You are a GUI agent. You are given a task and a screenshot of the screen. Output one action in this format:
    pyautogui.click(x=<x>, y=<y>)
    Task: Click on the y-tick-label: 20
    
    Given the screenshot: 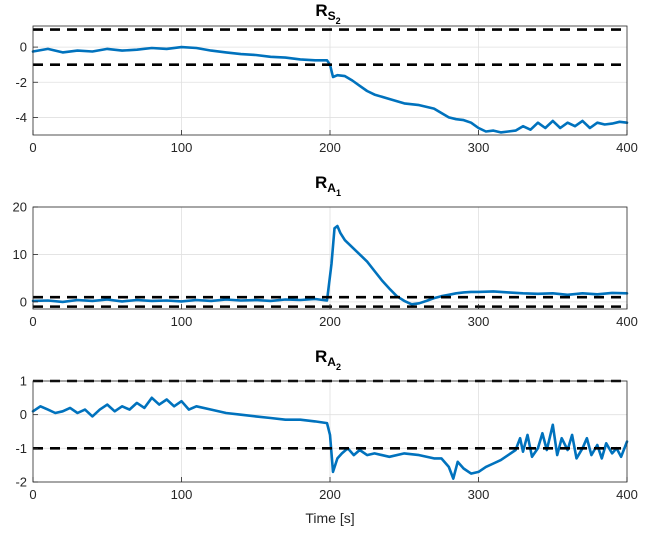 What is the action you would take?
    pyautogui.click(x=20, y=207)
    